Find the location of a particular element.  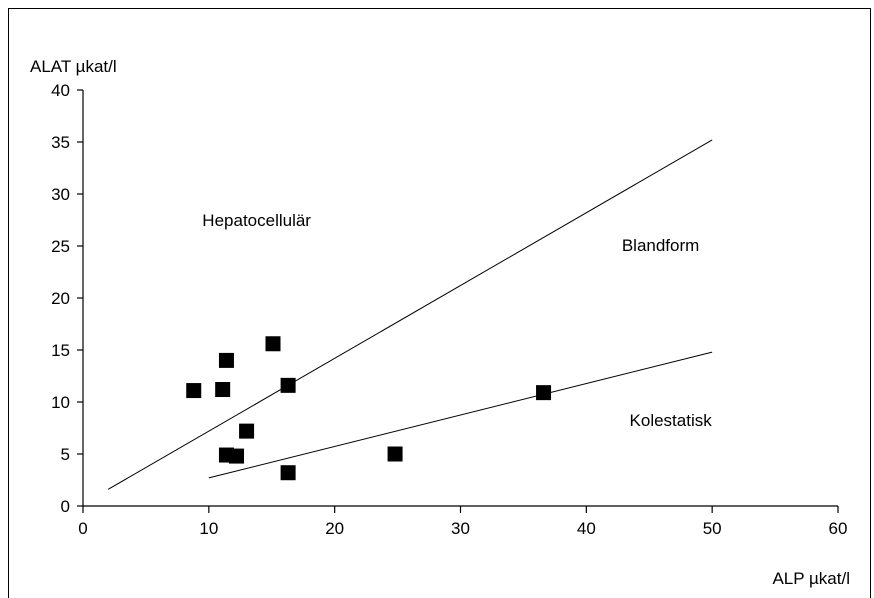

x-axis-label: ALP µkat/l is located at coordinates (811, 578).